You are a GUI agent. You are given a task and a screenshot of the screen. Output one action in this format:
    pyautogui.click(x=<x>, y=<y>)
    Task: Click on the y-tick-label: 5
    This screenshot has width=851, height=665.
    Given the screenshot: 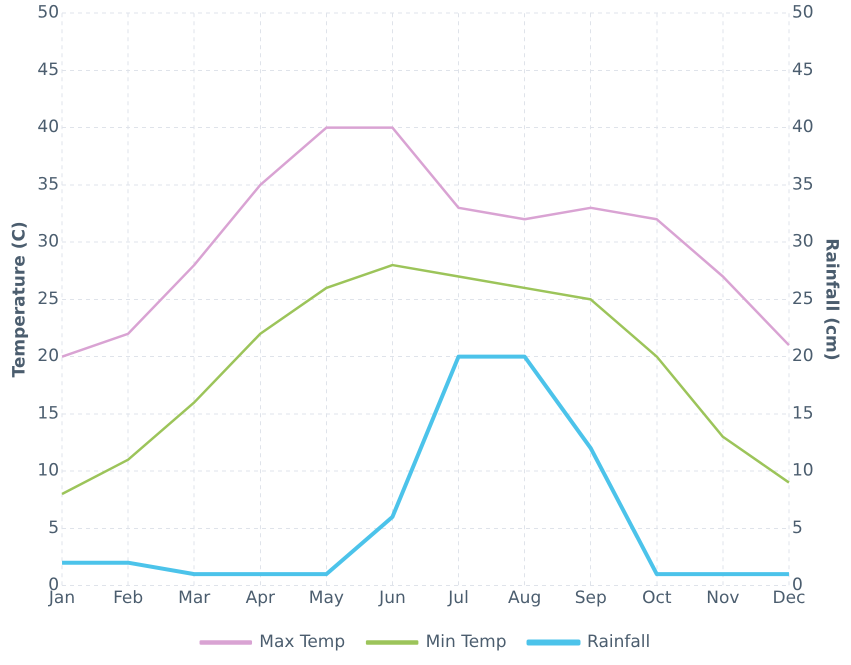 What is the action you would take?
    pyautogui.click(x=54, y=528)
    